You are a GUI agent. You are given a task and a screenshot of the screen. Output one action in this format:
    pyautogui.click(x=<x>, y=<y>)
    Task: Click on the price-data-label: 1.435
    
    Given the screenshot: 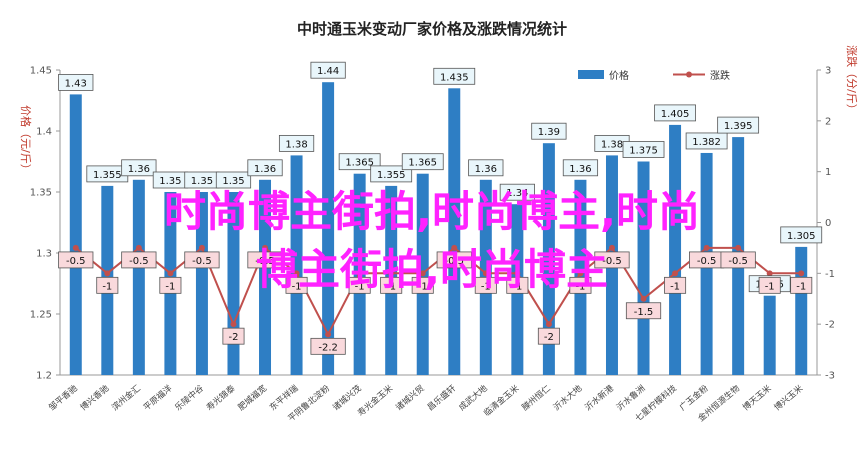 What is the action you would take?
    pyautogui.click(x=454, y=77)
    